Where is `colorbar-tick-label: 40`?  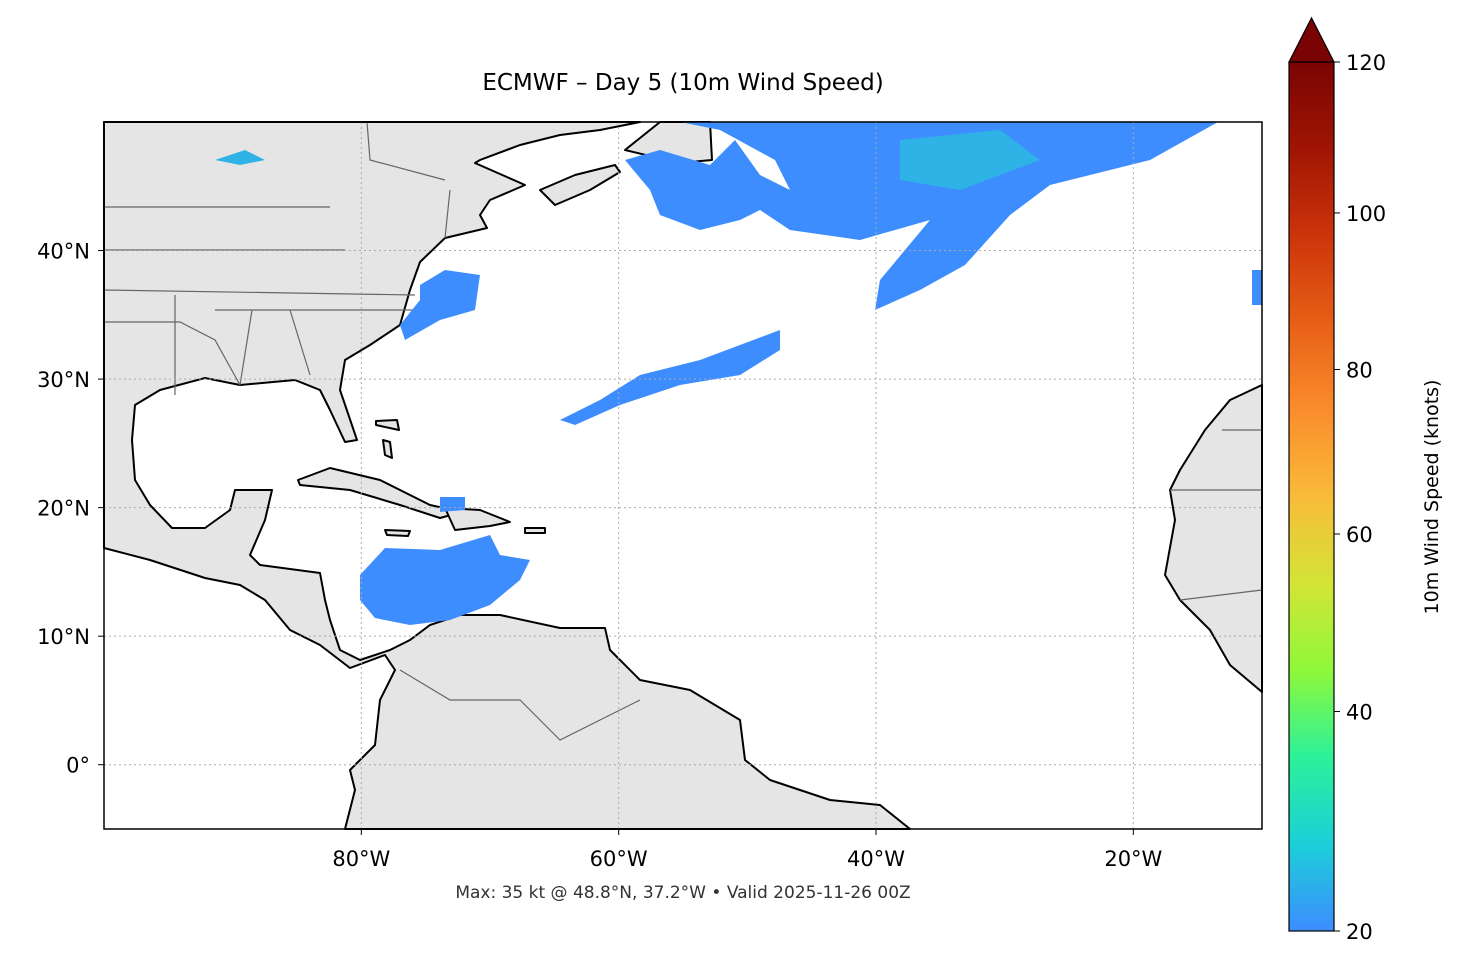 colorbar-tick-label: 40 is located at coordinates (1359, 713).